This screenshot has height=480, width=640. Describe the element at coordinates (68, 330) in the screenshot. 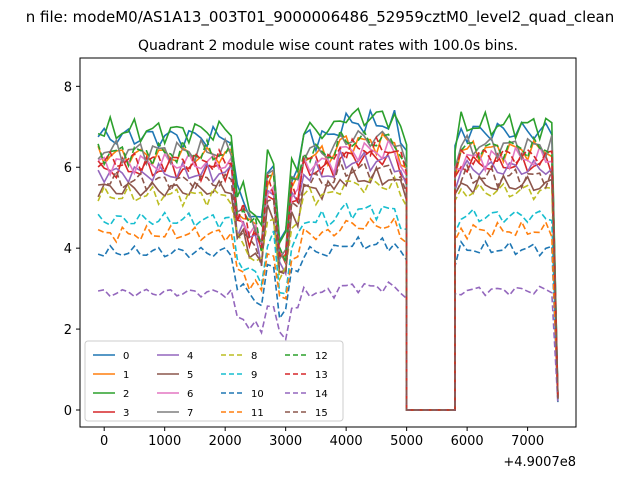

I see `y-tick-label: 2` at that location.